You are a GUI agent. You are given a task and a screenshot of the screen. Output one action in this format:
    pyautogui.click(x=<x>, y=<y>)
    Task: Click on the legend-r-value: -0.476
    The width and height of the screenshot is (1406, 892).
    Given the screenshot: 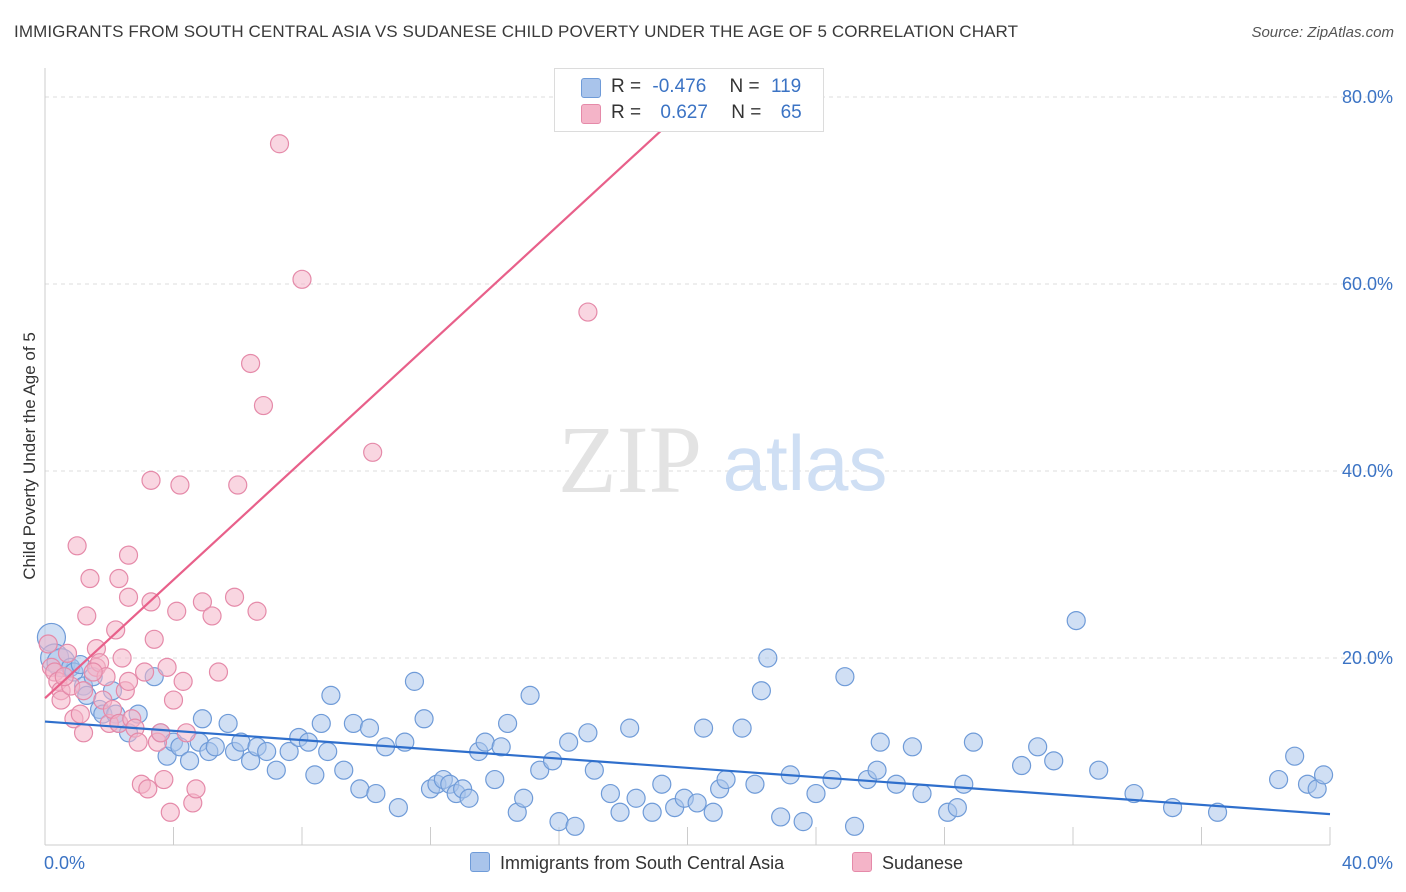 What is the action you would take?
    pyautogui.click(x=679, y=86)
    